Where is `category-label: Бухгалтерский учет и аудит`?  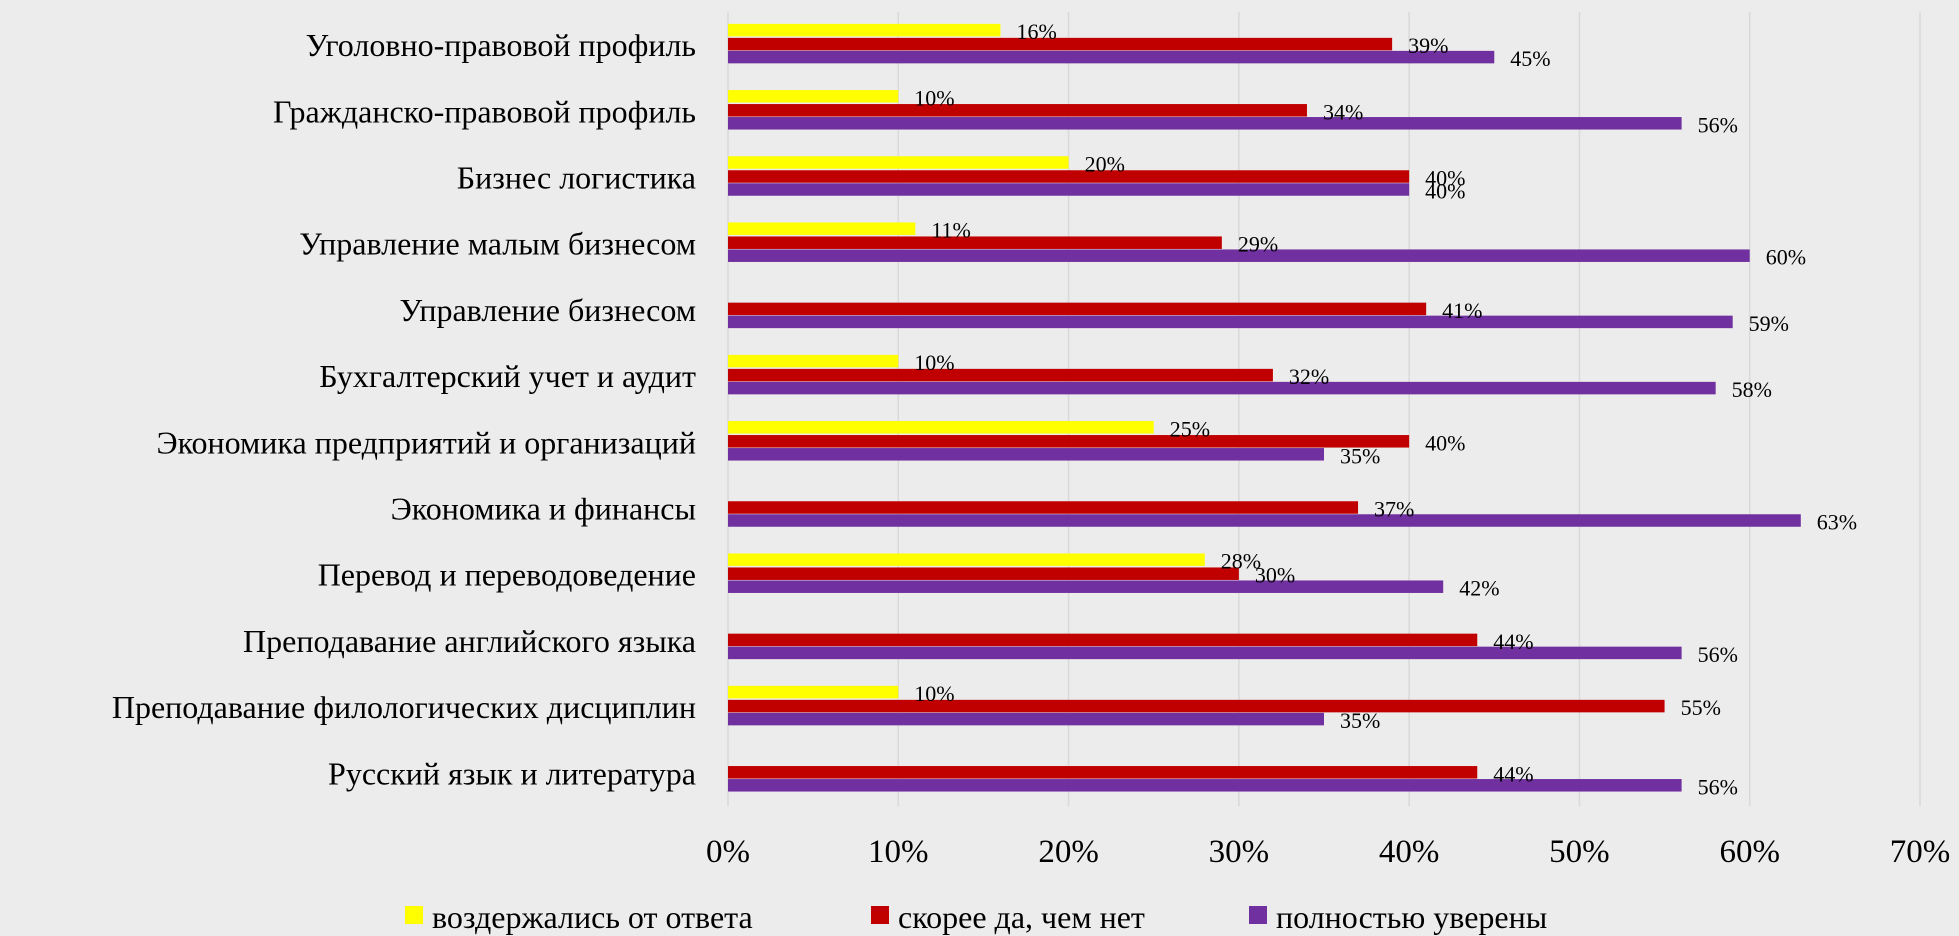
category-label: Бухгалтерский учет и аудит is located at coordinates (507, 376).